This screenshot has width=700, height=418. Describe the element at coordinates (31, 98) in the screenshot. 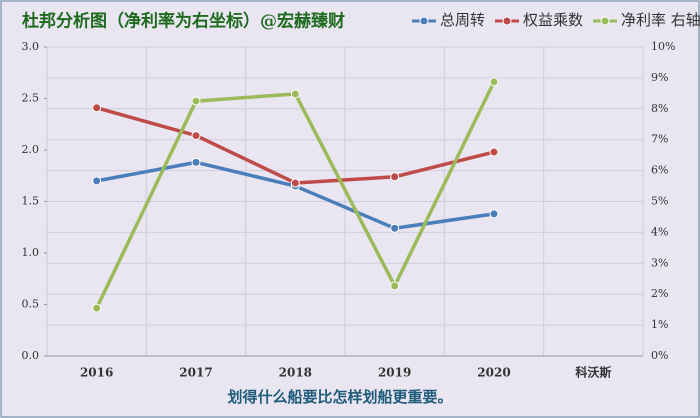

I see `y-tick-label: 2.5` at that location.